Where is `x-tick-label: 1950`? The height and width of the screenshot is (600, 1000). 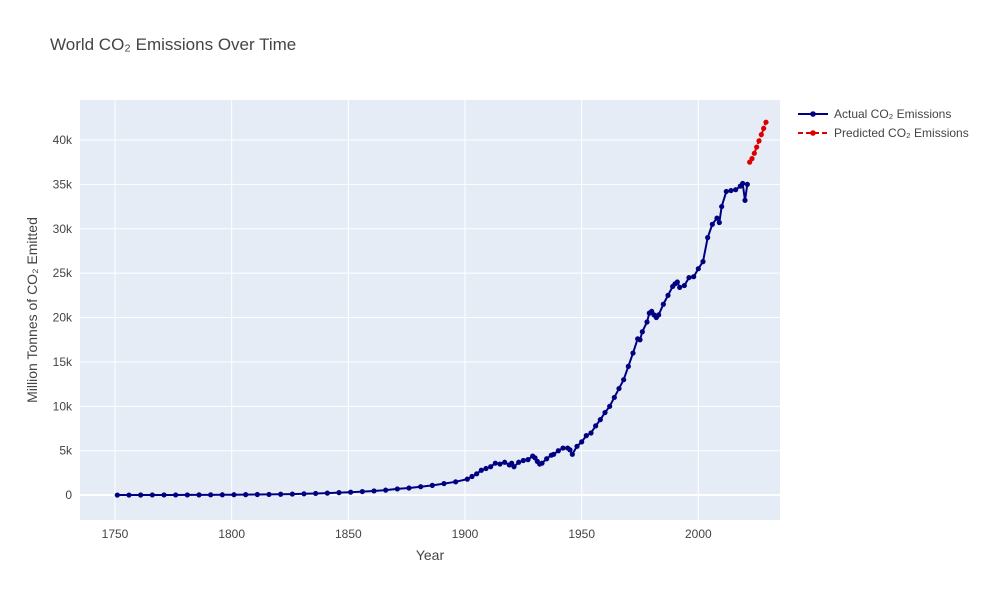 x-tick-label: 1950 is located at coordinates (581, 534).